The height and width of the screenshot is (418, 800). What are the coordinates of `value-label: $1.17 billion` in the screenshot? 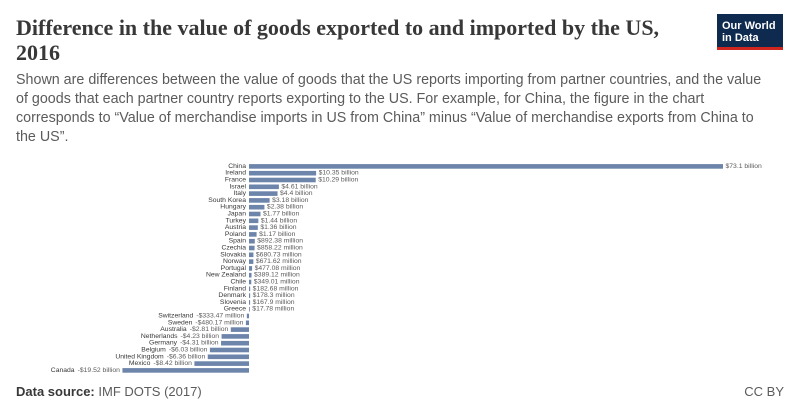 It's located at (277, 234).